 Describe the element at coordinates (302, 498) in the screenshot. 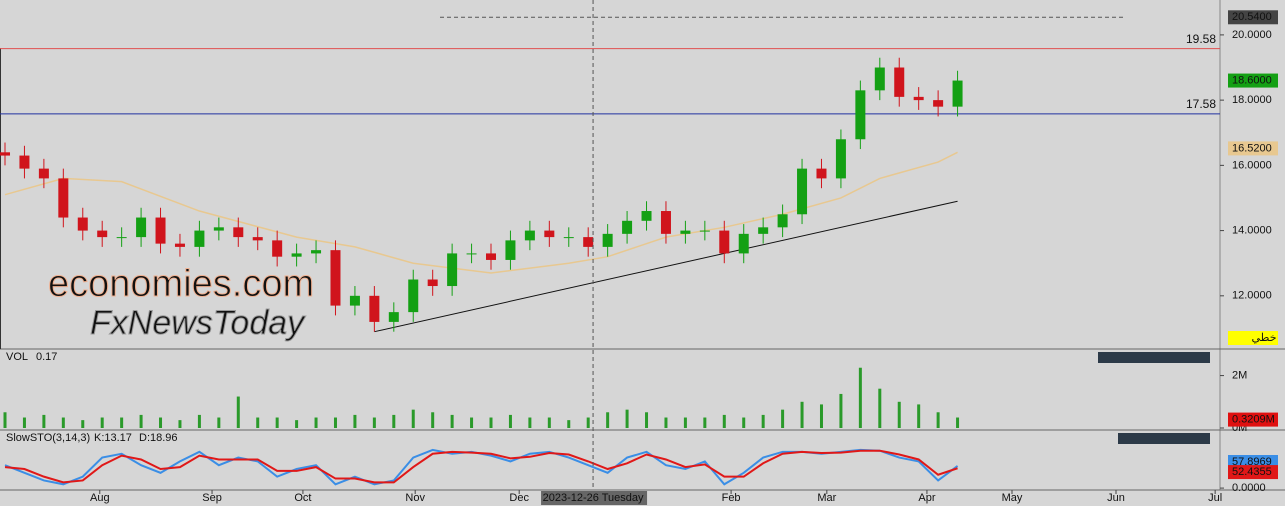

I see `x-tick-label: Oct` at that location.